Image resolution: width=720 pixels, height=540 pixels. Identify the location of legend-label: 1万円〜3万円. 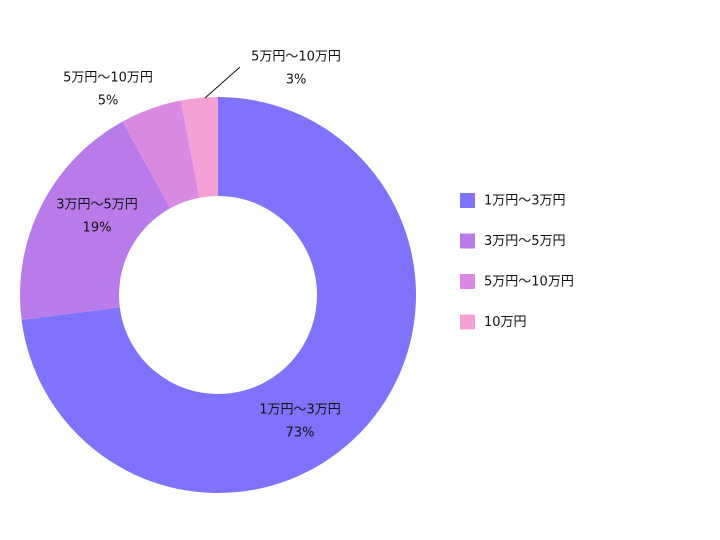
(525, 201).